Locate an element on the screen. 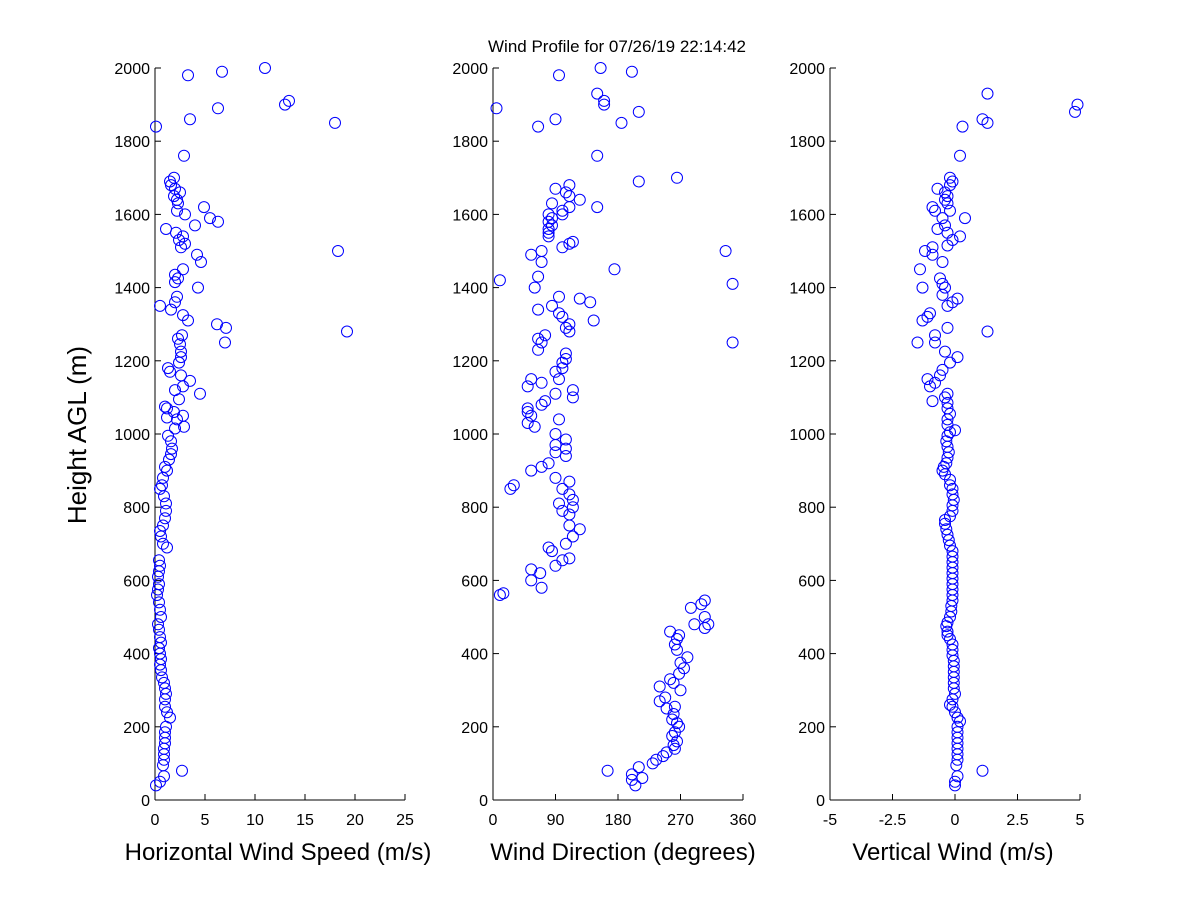  x-axis-label: Wind Direction (degrees) is located at coordinates (622, 852).